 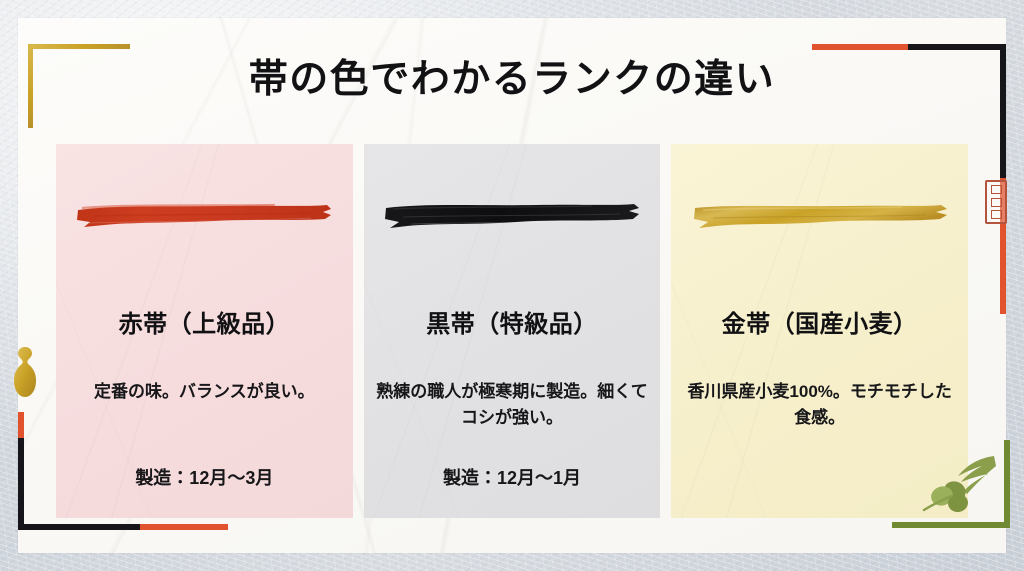 What do you see at coordinates (512, 478) in the screenshot?
I see `card-production-date-black: 製造：12月〜1月` at bounding box center [512, 478].